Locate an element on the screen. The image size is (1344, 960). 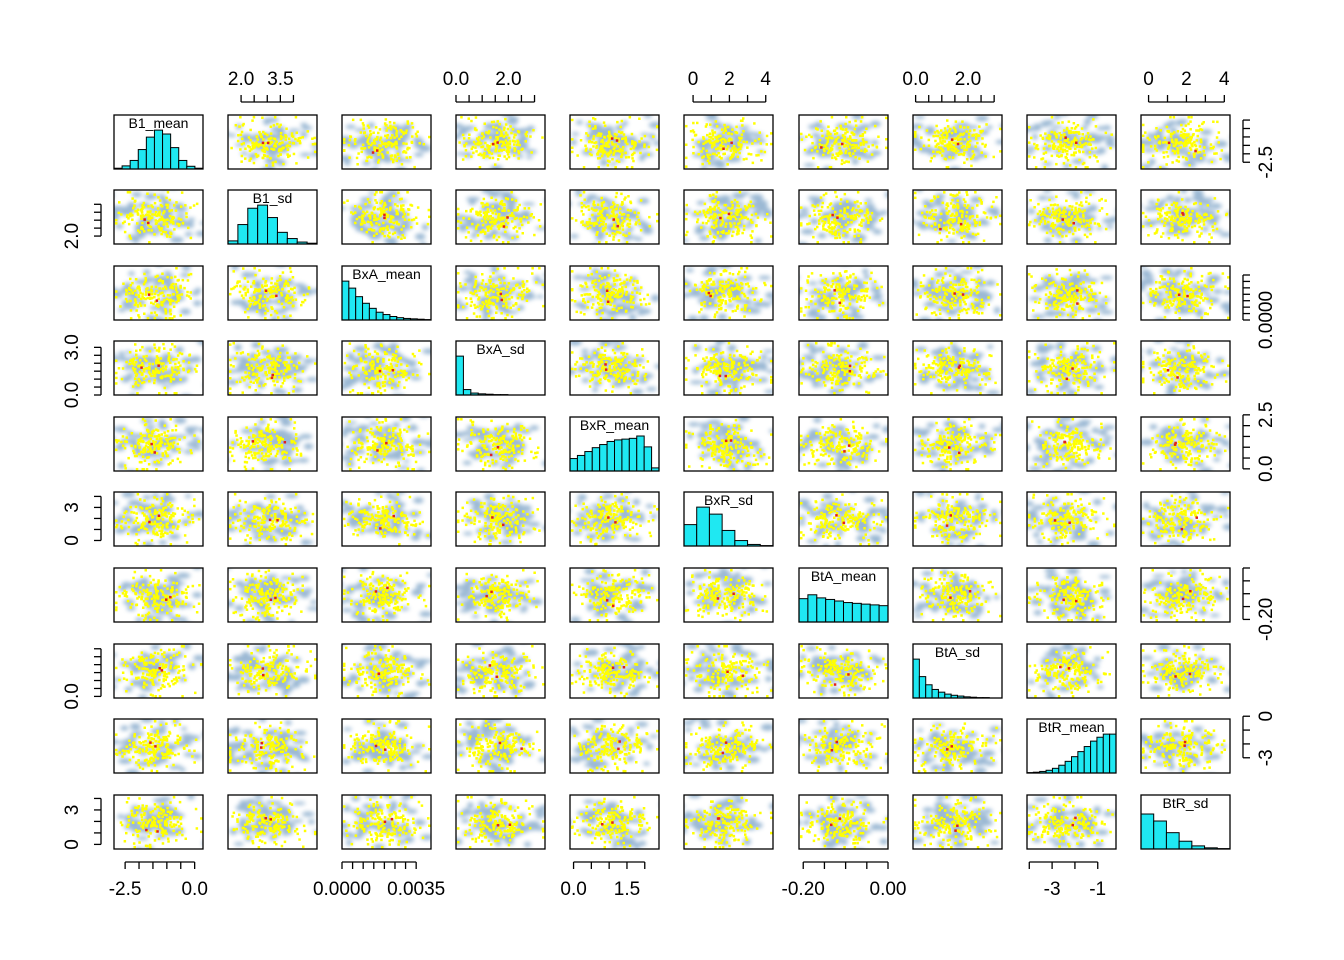
tick-label: -0.20 is located at coordinates (1266, 619).